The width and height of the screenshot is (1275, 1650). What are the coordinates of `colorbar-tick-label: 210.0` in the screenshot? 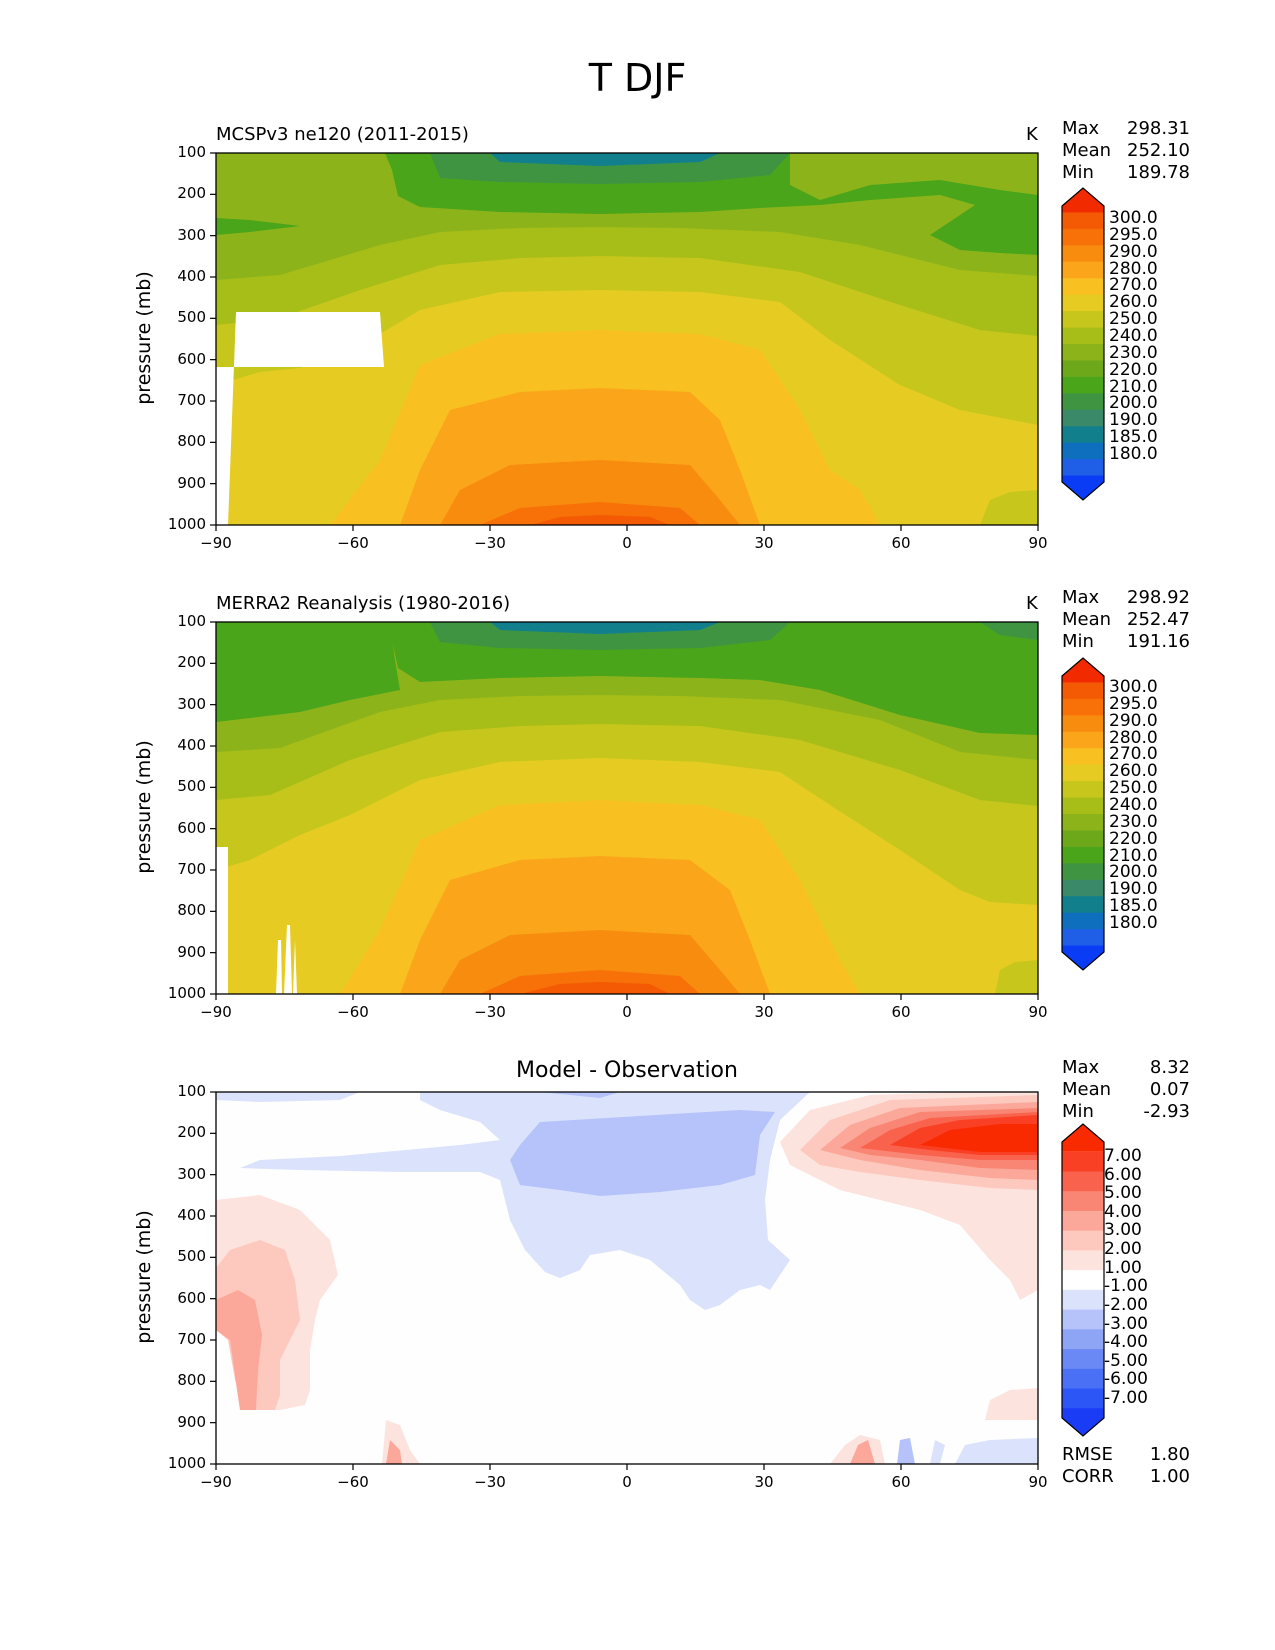 It's located at (1133, 386).